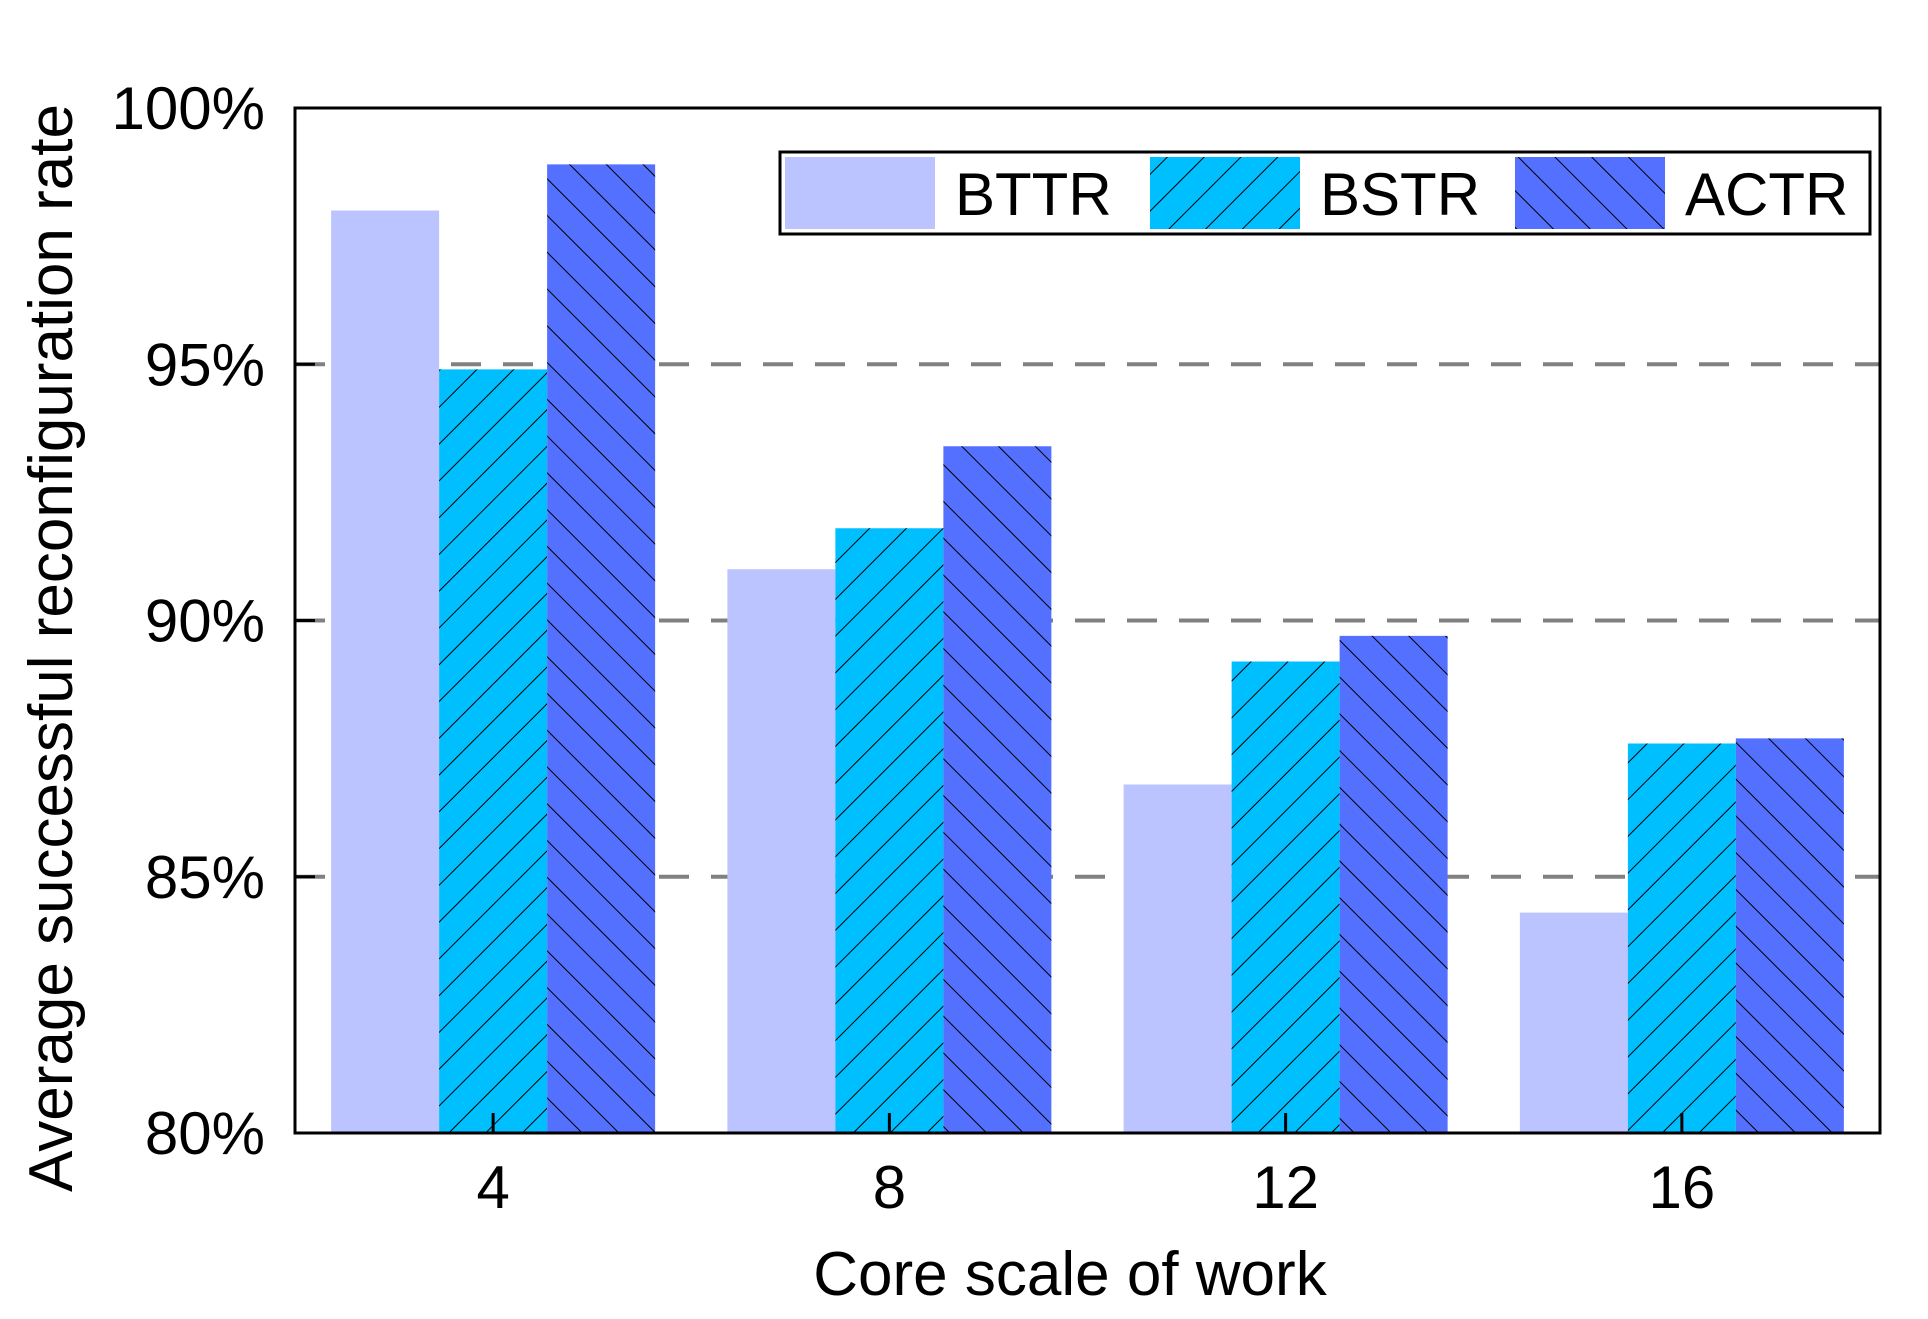  I want to click on legend-swatch-bttr, so click(860, 193).